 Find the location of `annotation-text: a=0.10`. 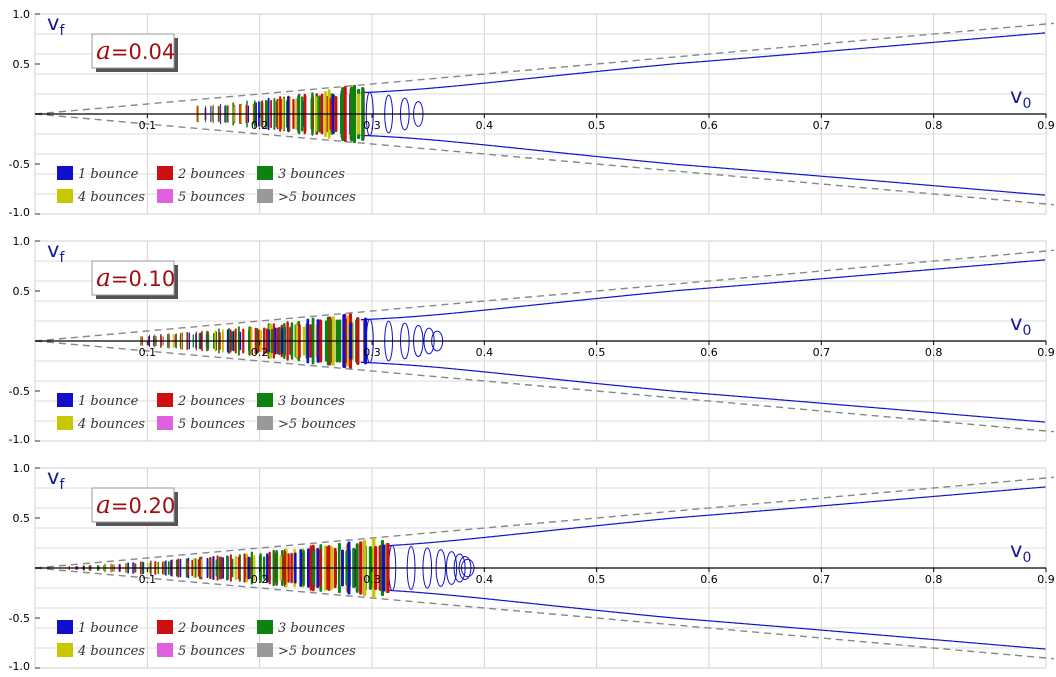

annotation-text: a=0.10 is located at coordinates (135, 277).